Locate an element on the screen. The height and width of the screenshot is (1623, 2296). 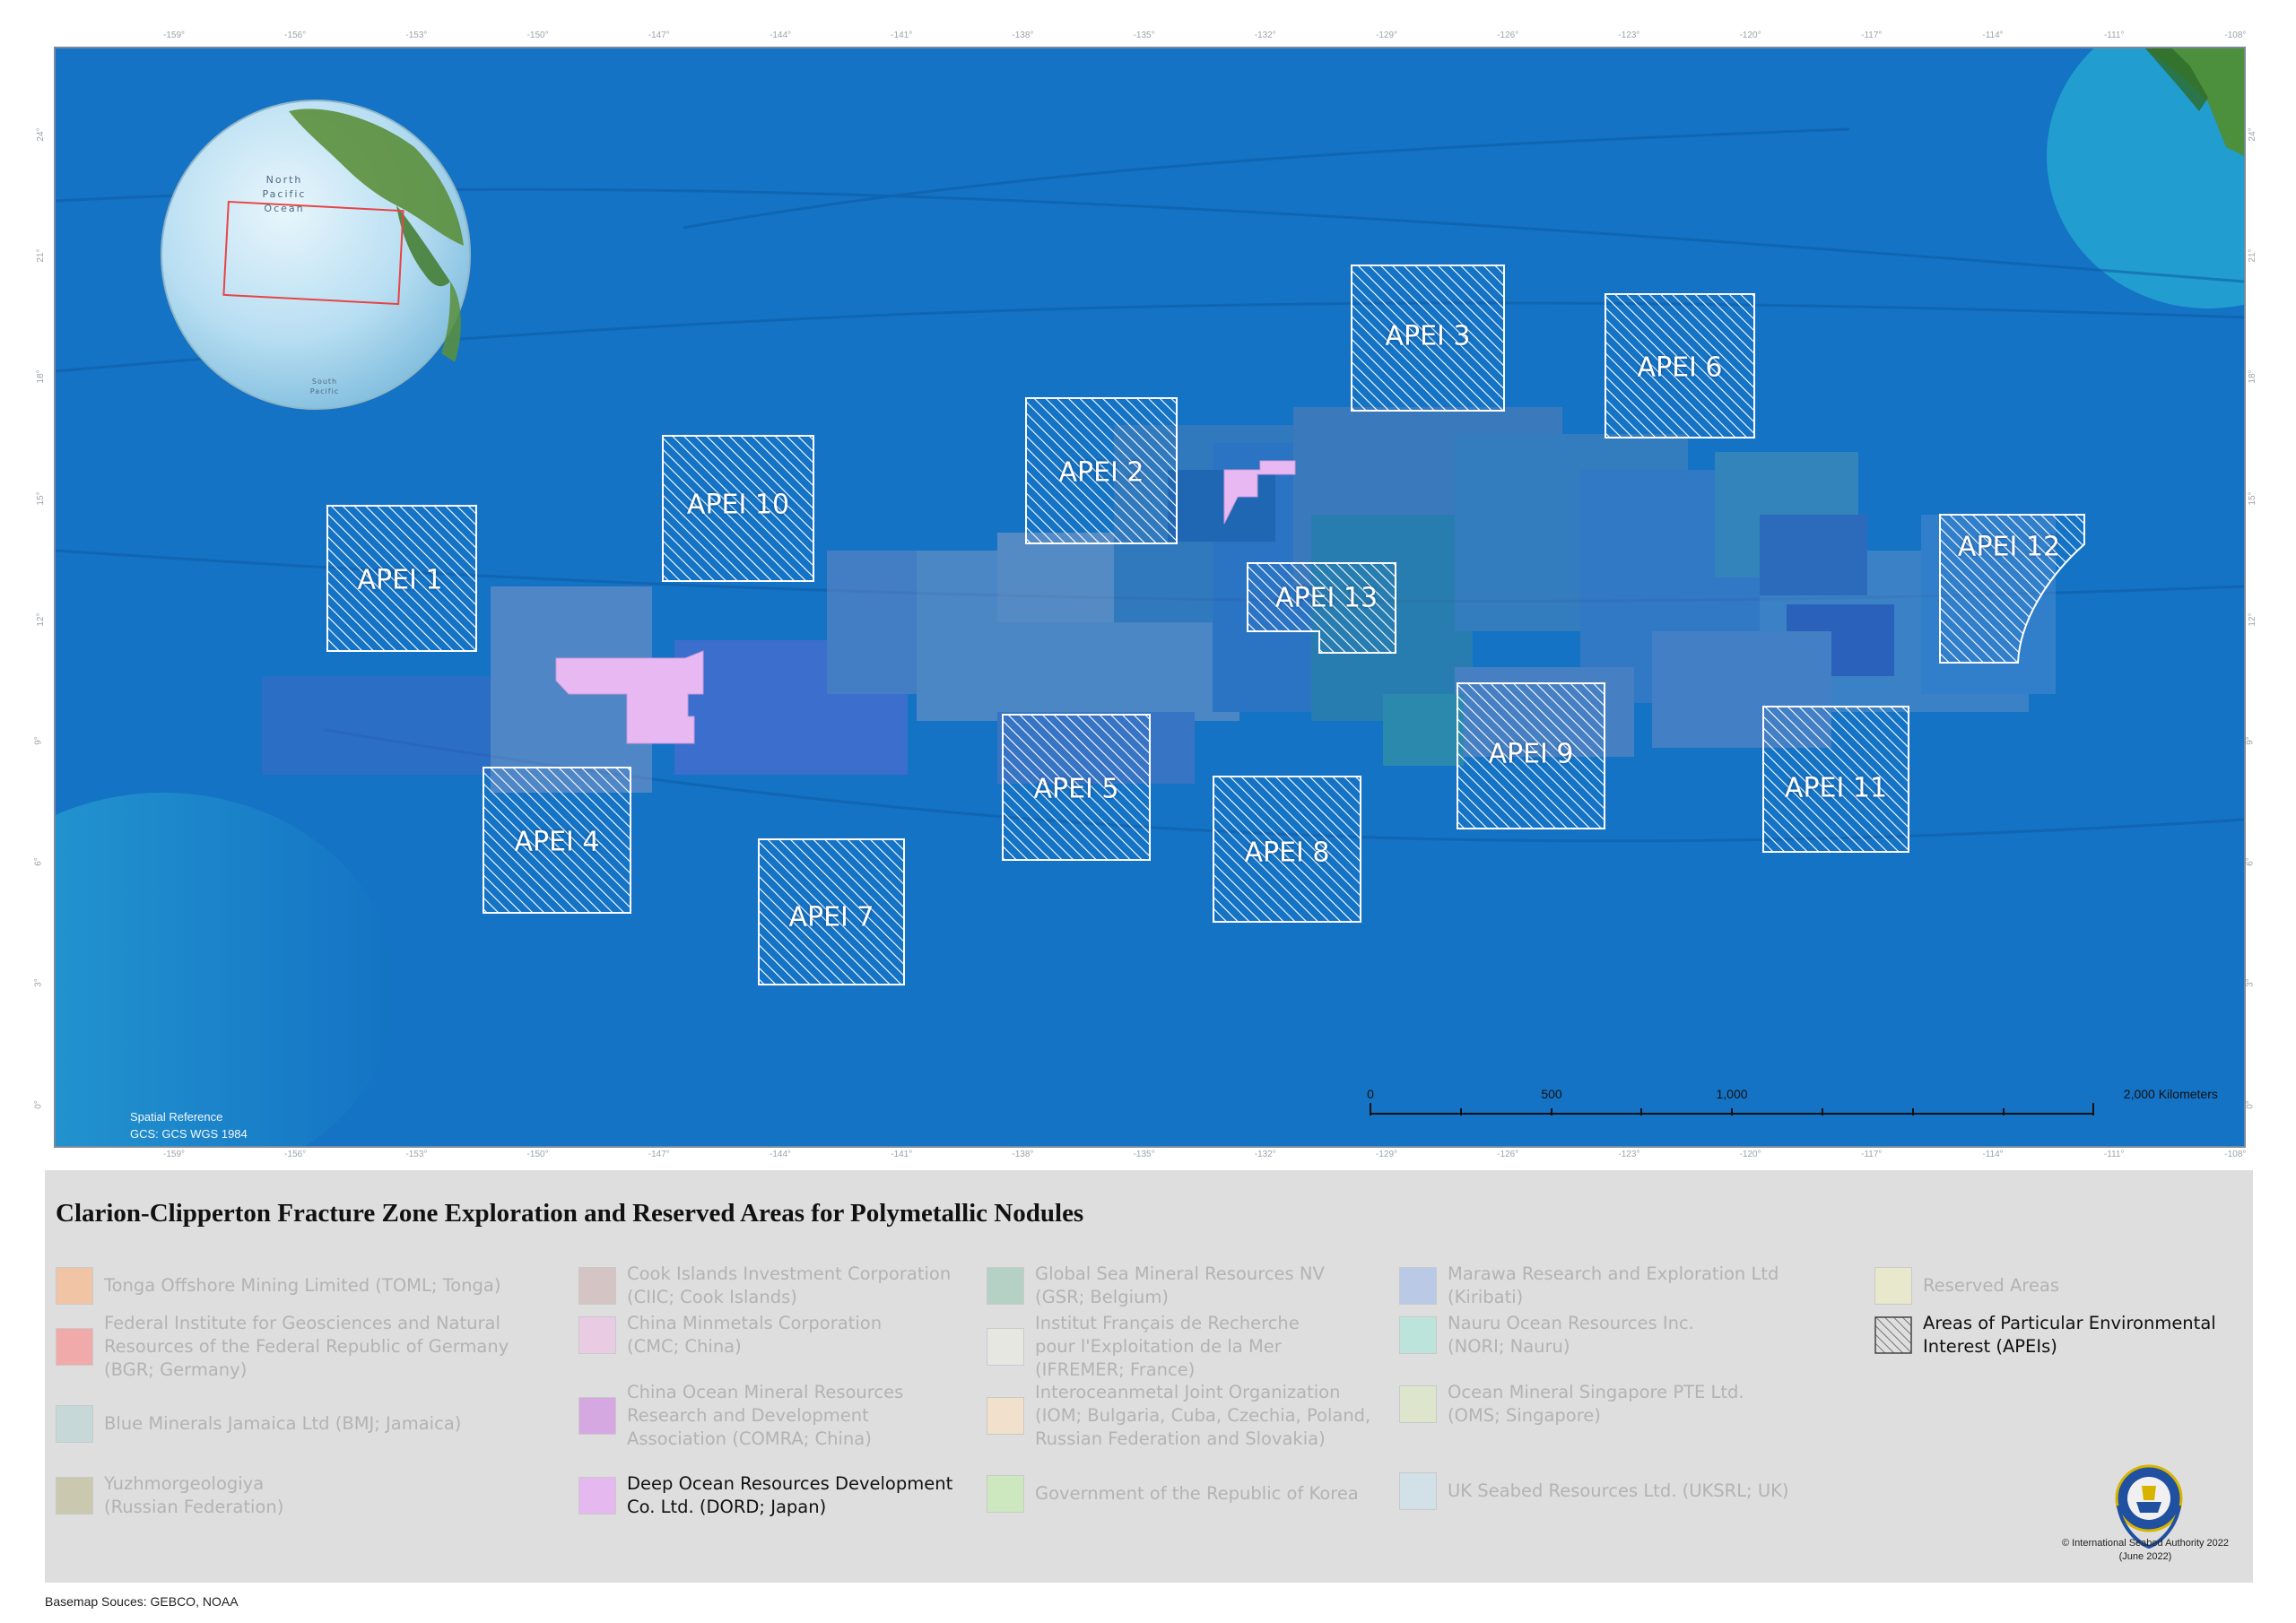
apei-label: APEI 10 is located at coordinates (738, 505).